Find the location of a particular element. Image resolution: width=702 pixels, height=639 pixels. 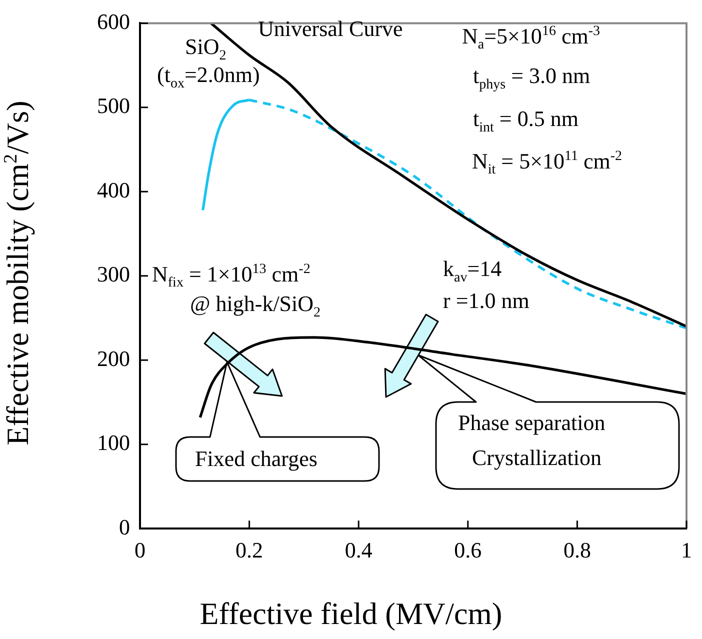

x-tick-label: 0.4 is located at coordinates (358, 550).